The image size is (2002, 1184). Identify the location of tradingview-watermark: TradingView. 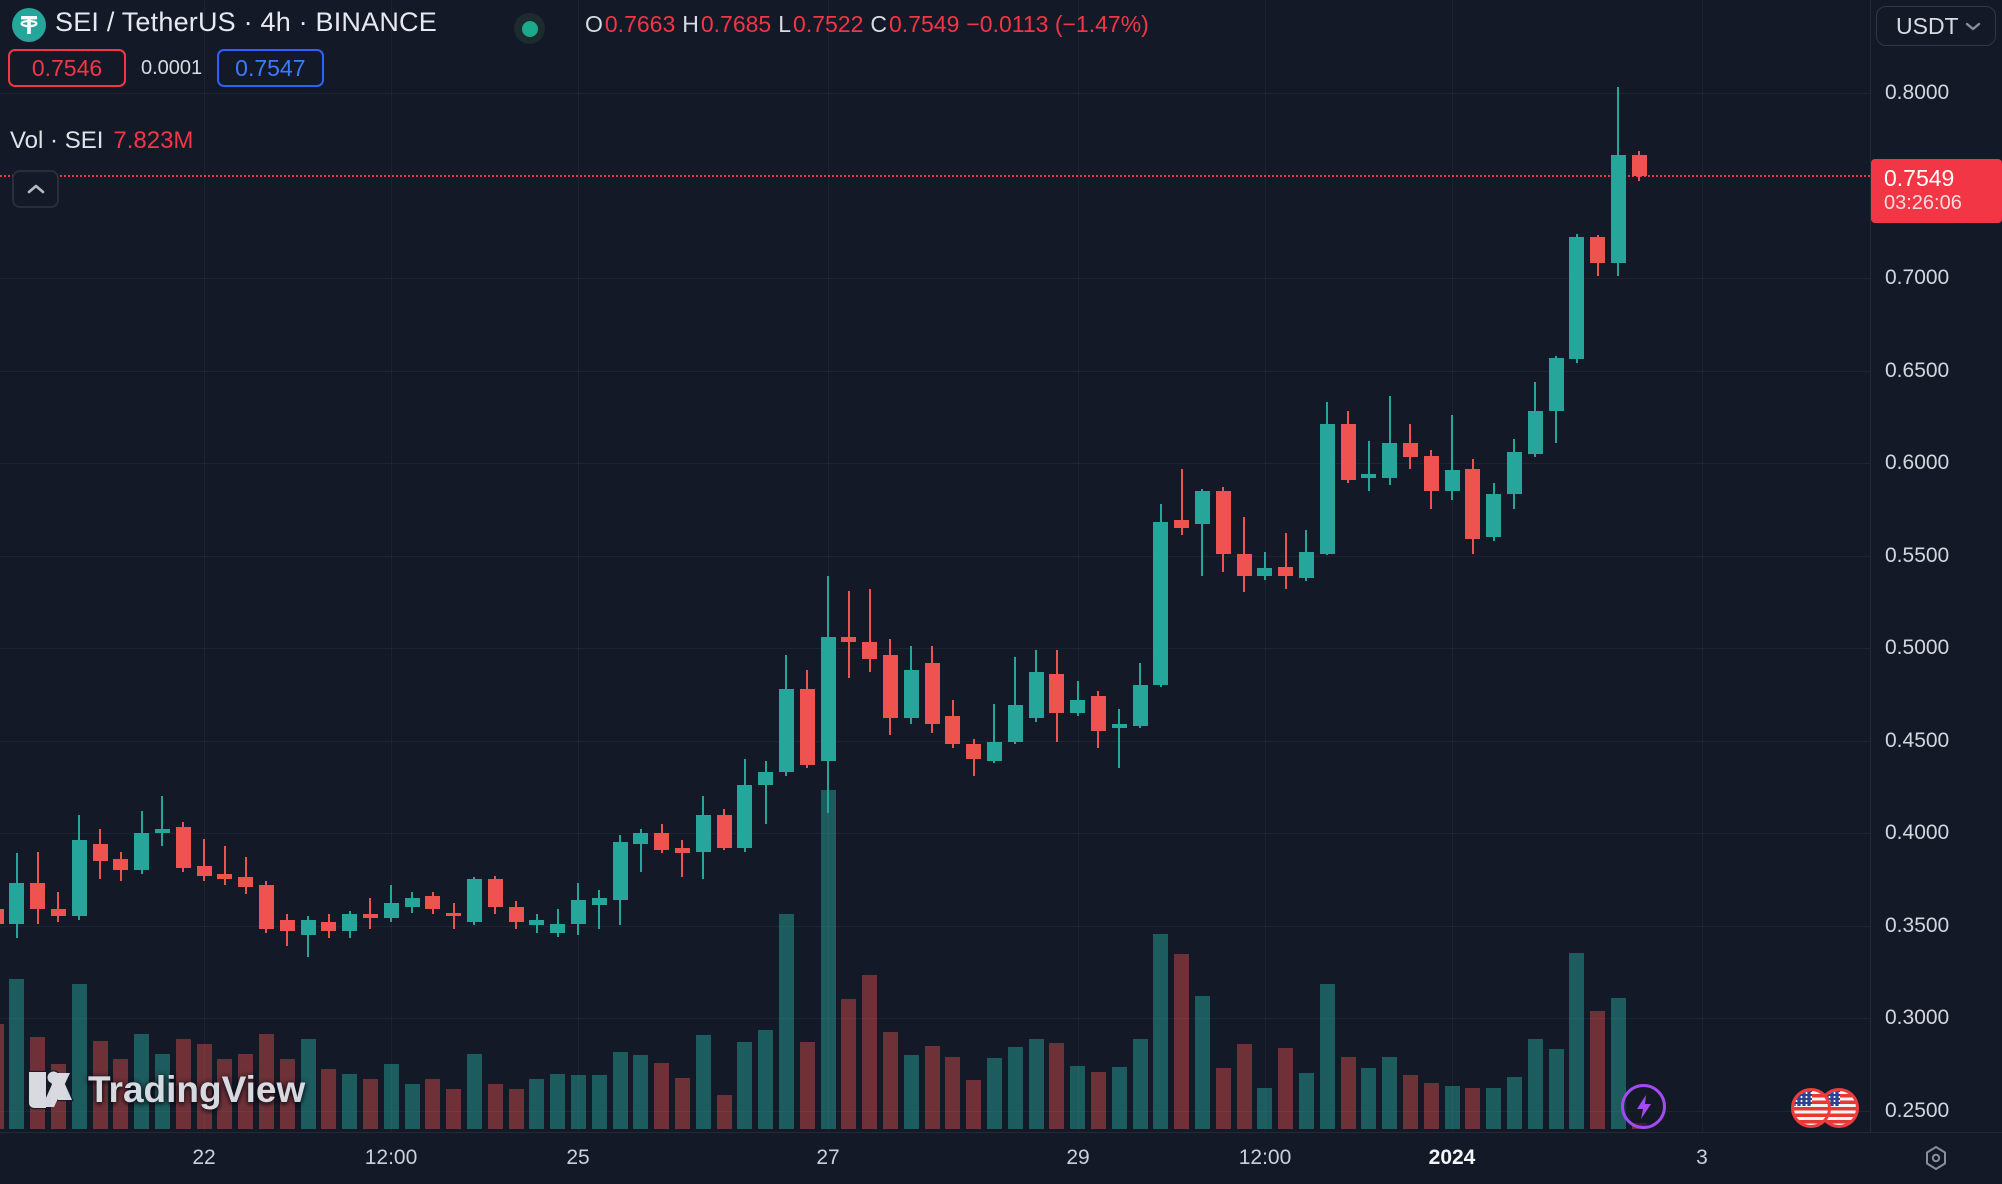
(165, 1090).